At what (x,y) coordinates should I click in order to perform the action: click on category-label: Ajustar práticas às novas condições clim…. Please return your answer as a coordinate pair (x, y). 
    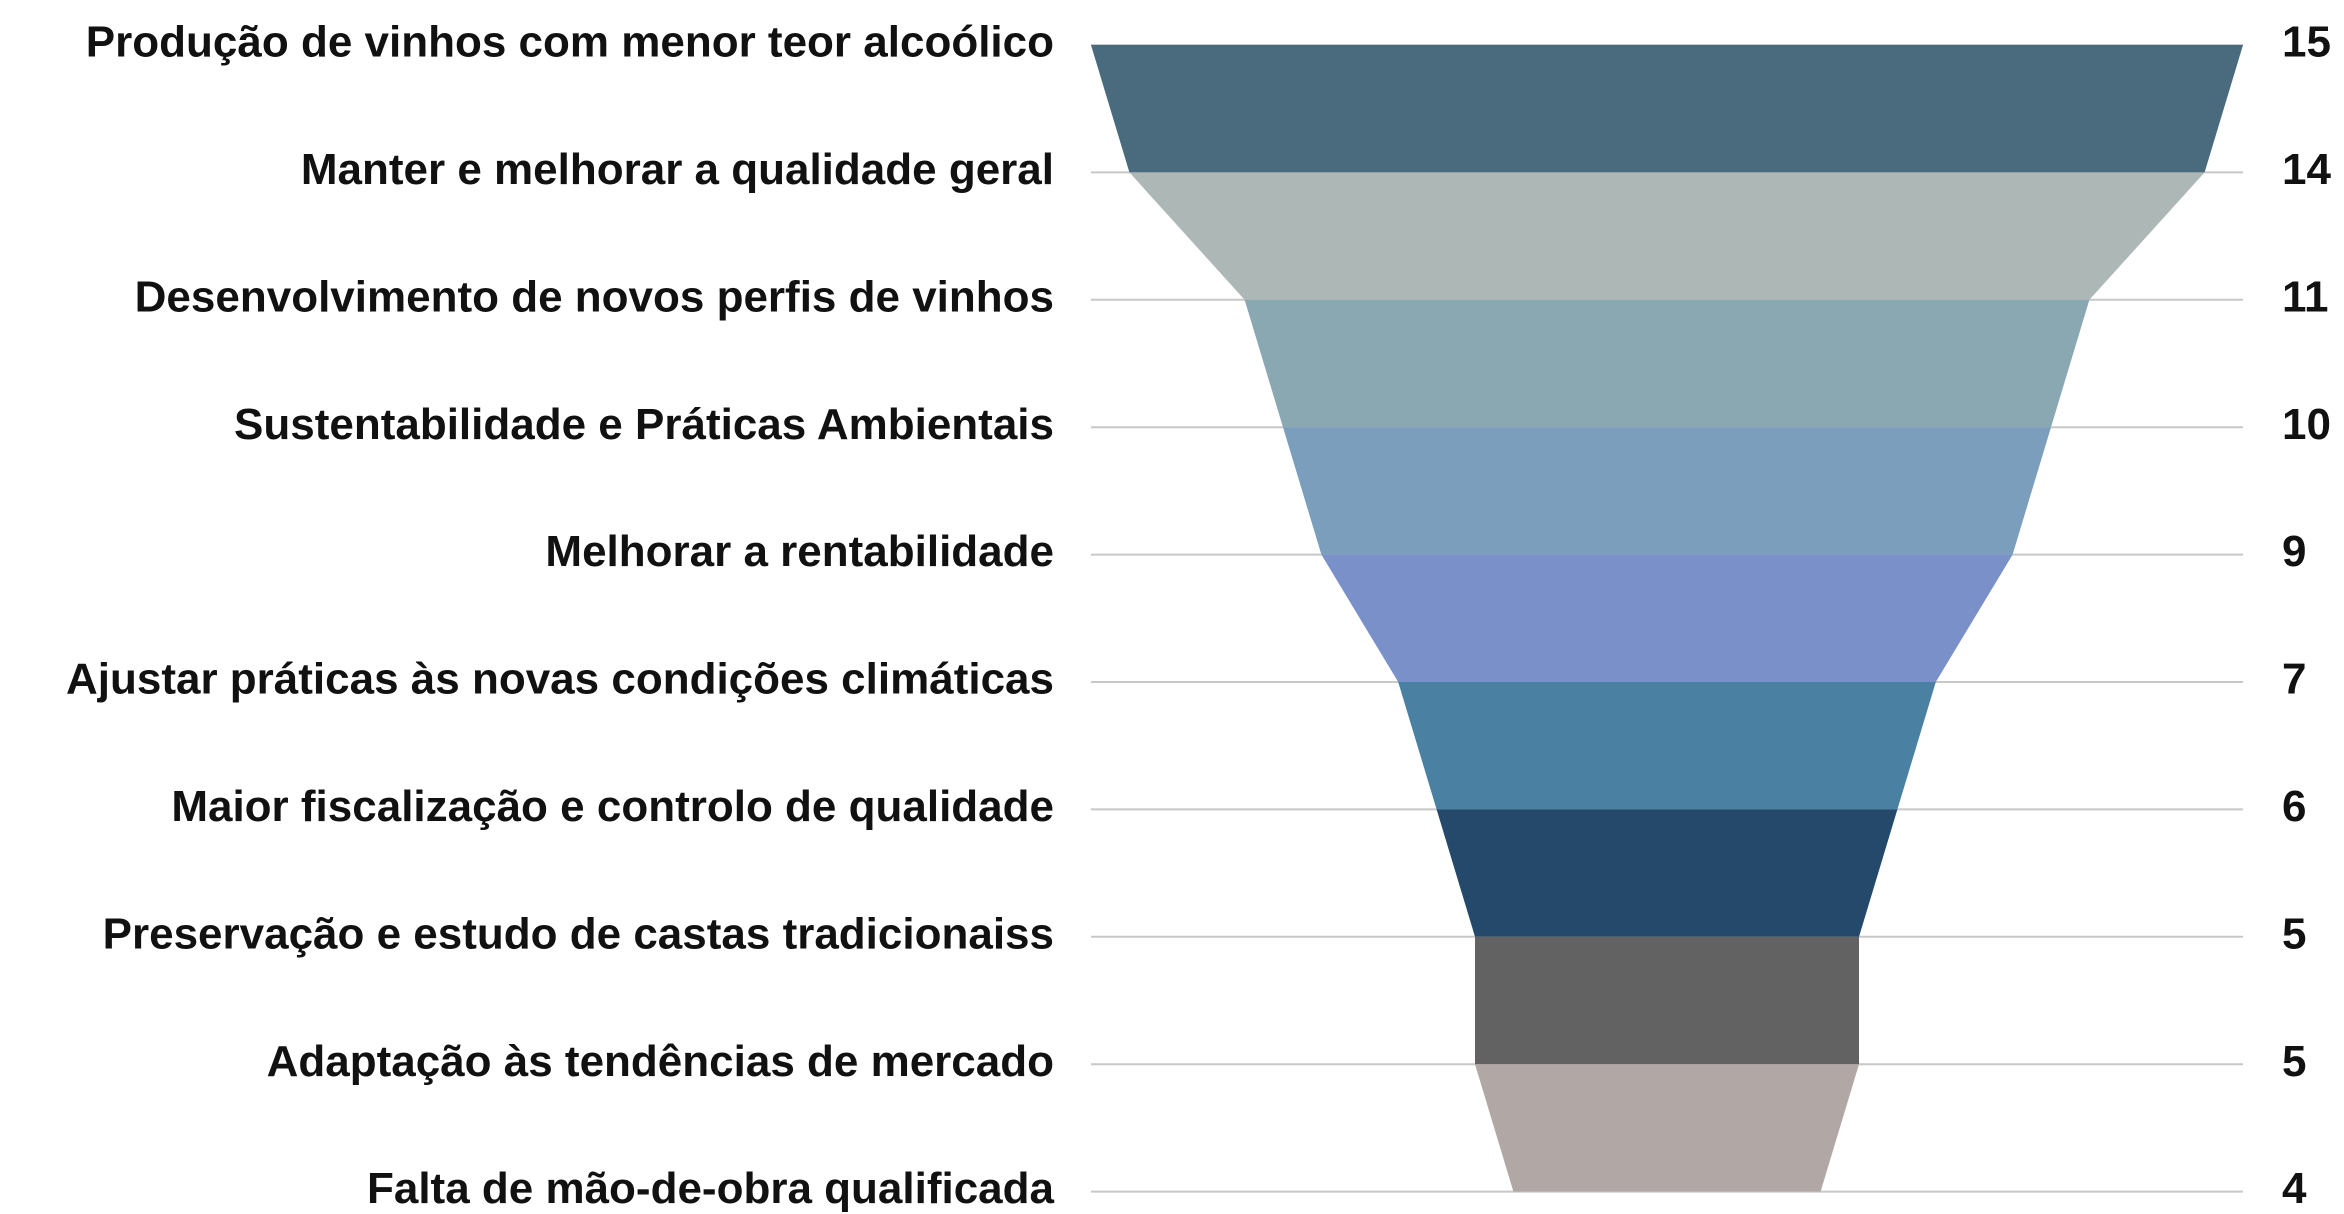
    Looking at the image, I should click on (560, 679).